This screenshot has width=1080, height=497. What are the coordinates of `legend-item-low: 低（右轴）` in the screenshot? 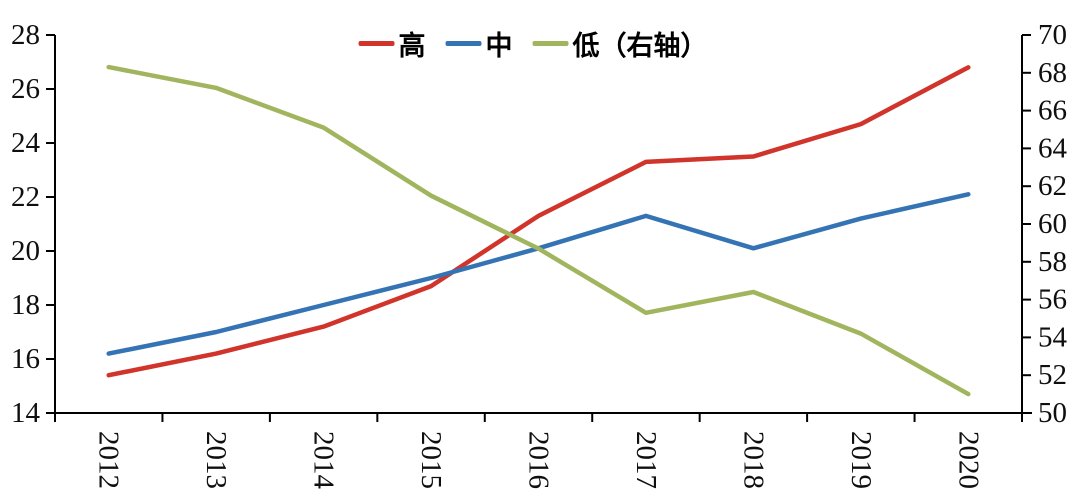 It's located at (620, 43).